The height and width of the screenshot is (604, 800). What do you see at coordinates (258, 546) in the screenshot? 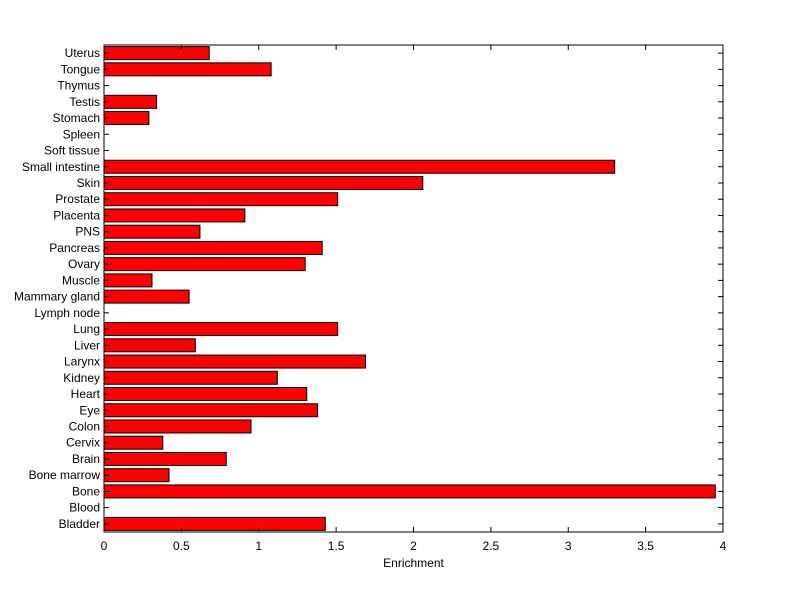
I see `x-tick-label: 1` at bounding box center [258, 546].